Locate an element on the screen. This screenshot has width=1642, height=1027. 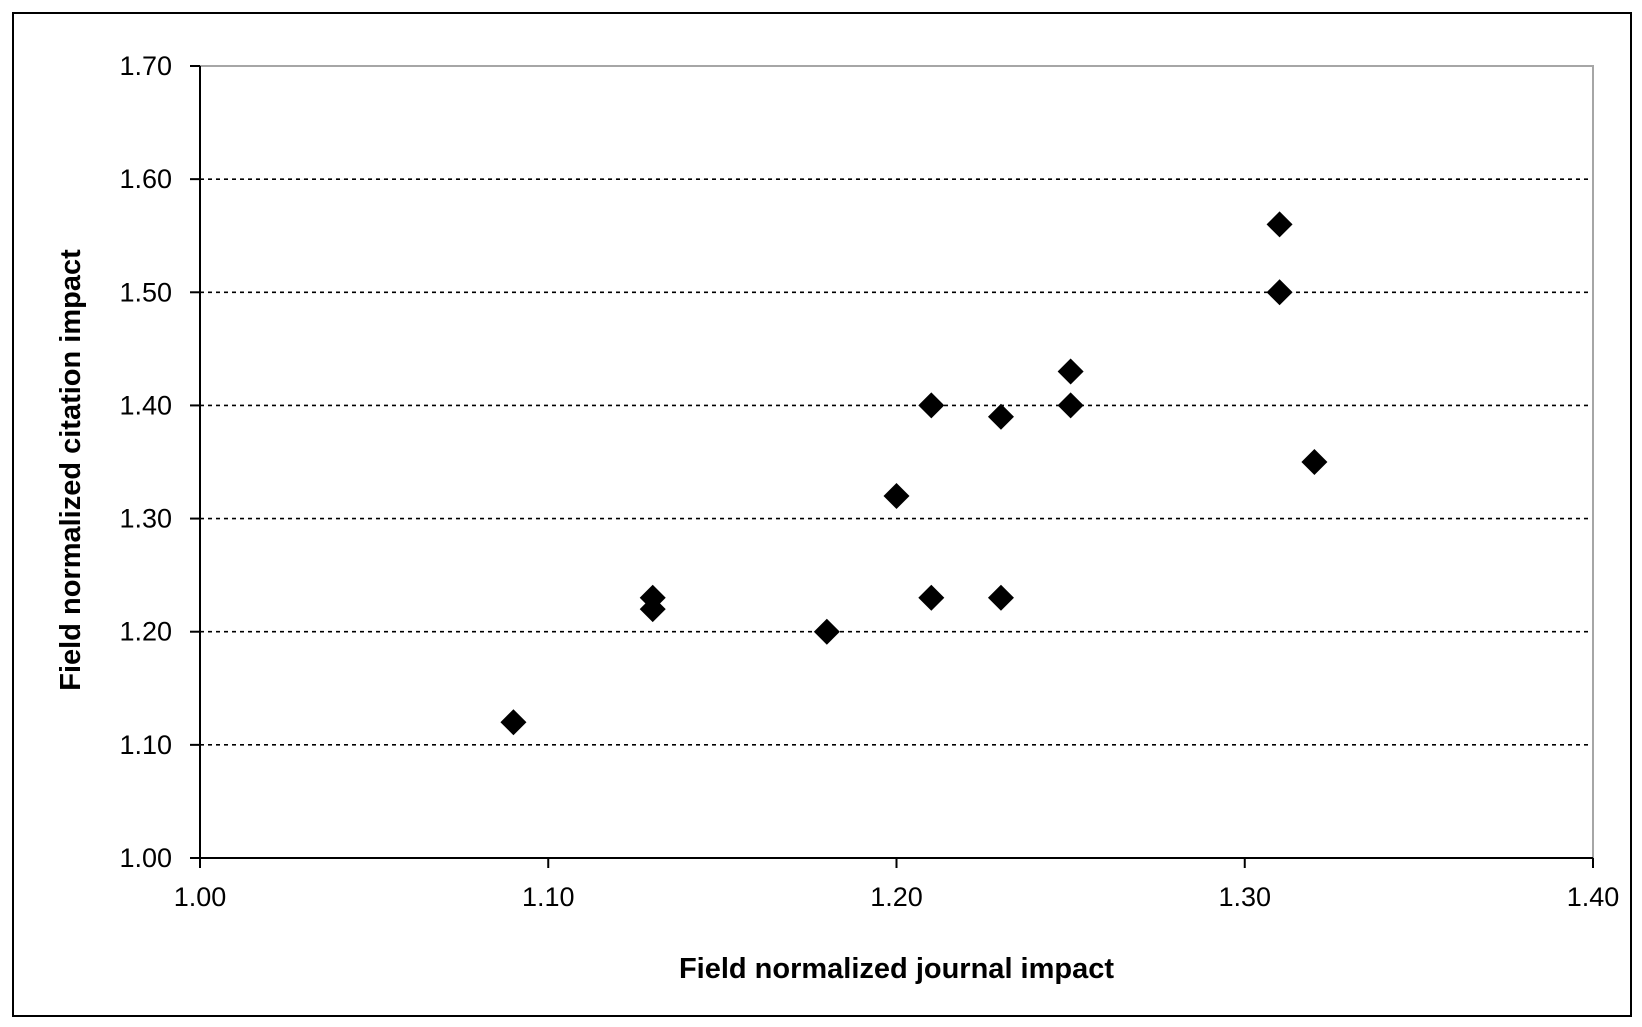
x-tick-label: 1.10 is located at coordinates (548, 897).